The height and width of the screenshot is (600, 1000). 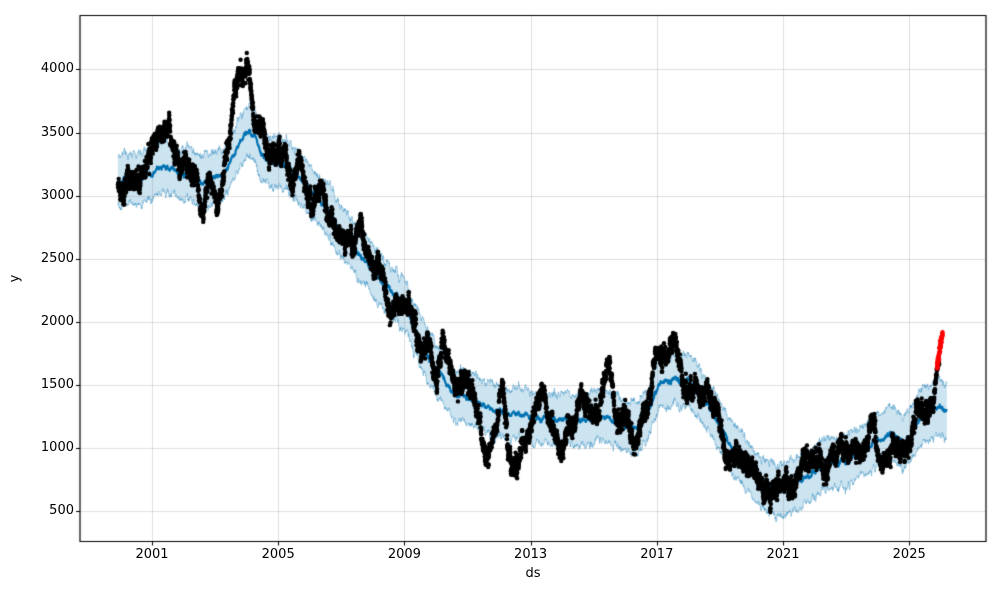 I want to click on x-tick-label: 2009, so click(x=404, y=554).